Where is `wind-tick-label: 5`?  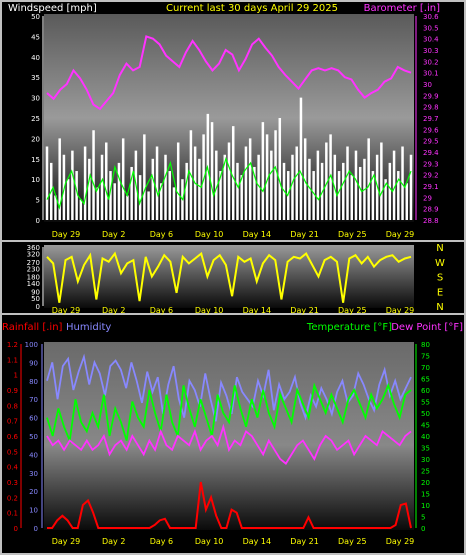
wind-tick-label: 5 is located at coordinates (38, 201).